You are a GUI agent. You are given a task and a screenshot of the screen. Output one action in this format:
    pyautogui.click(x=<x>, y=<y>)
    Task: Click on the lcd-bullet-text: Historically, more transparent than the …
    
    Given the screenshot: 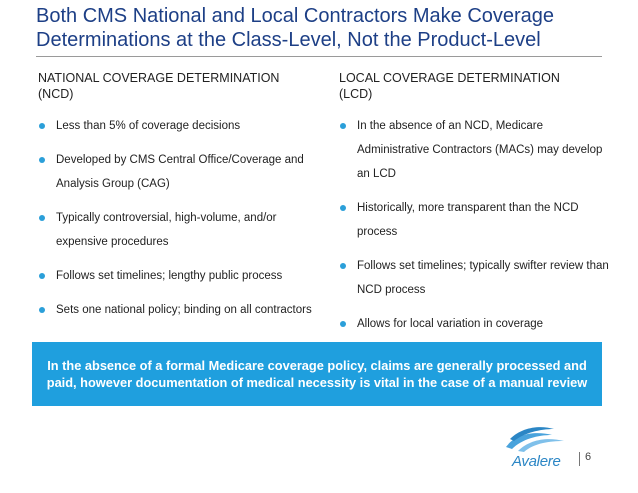 What is the action you would take?
    pyautogui.click(x=468, y=220)
    